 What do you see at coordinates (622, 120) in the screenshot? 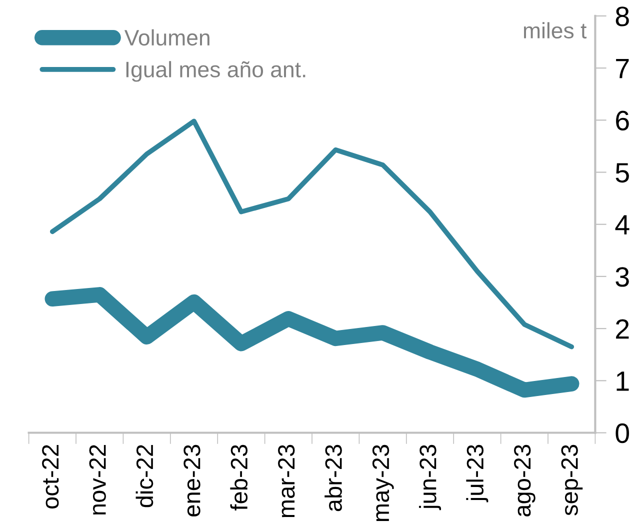
I see `y-tick-label: 6` at bounding box center [622, 120].